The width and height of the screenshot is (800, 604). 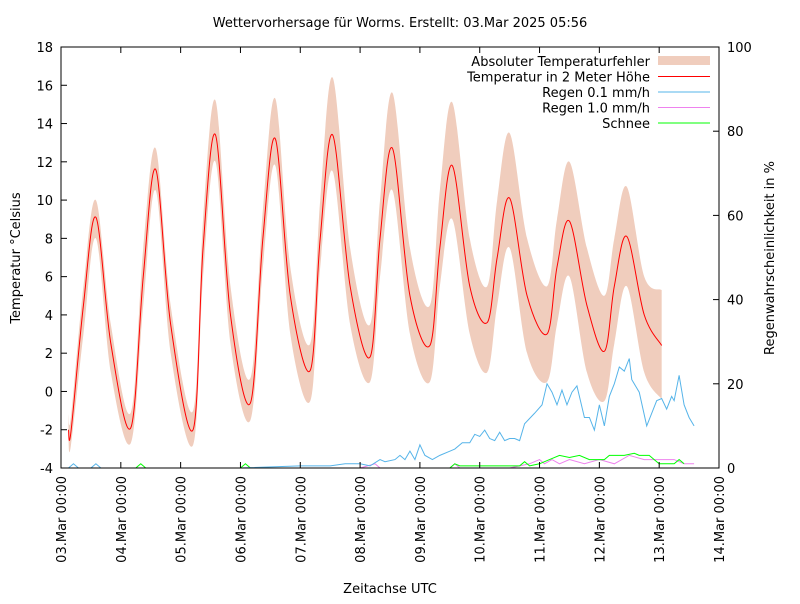 What do you see at coordinates (361, 519) in the screenshot?
I see `x-tick-label: 08.Mar 00:00` at bounding box center [361, 519].